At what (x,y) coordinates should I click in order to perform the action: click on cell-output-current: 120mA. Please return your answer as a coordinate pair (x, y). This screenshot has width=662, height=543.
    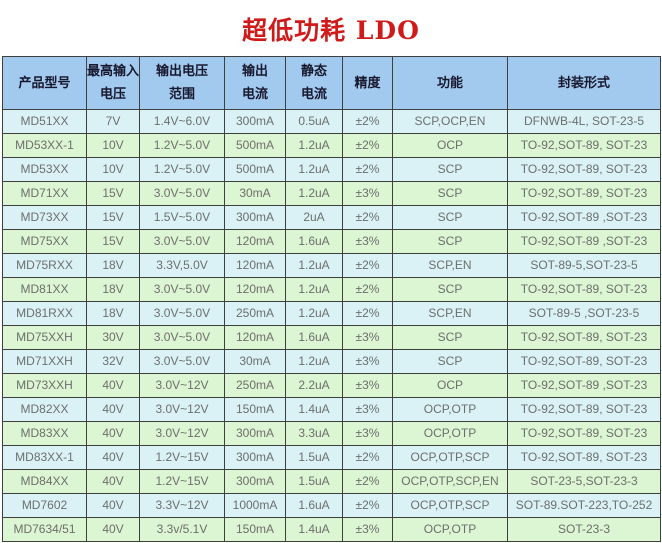
    Looking at the image, I should click on (255, 241).